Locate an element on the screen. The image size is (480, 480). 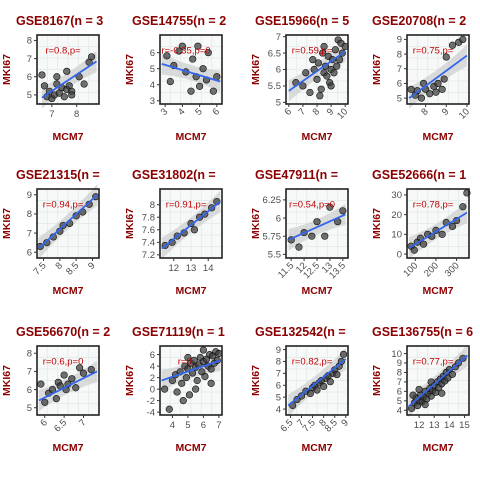
y-tick-label: 20 is located at coordinates (396, 215).